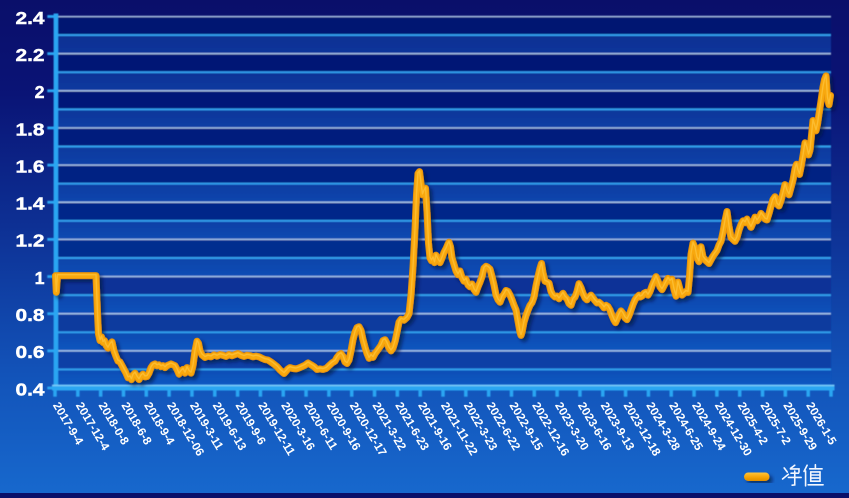 The width and height of the screenshot is (849, 498). What do you see at coordinates (30, 315) in the screenshot?
I see `svg-text: 0.8` at bounding box center [30, 315].